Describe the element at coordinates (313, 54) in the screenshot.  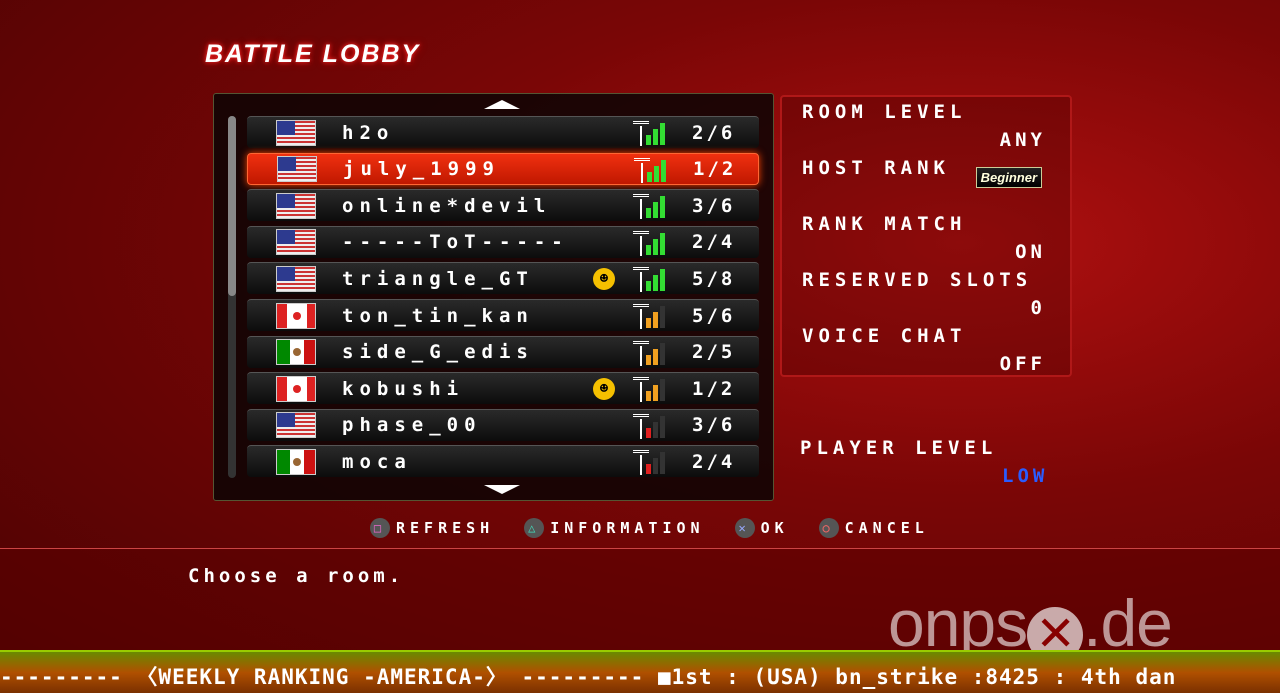
I see `page-title: BATTLE LOBBY` at that location.